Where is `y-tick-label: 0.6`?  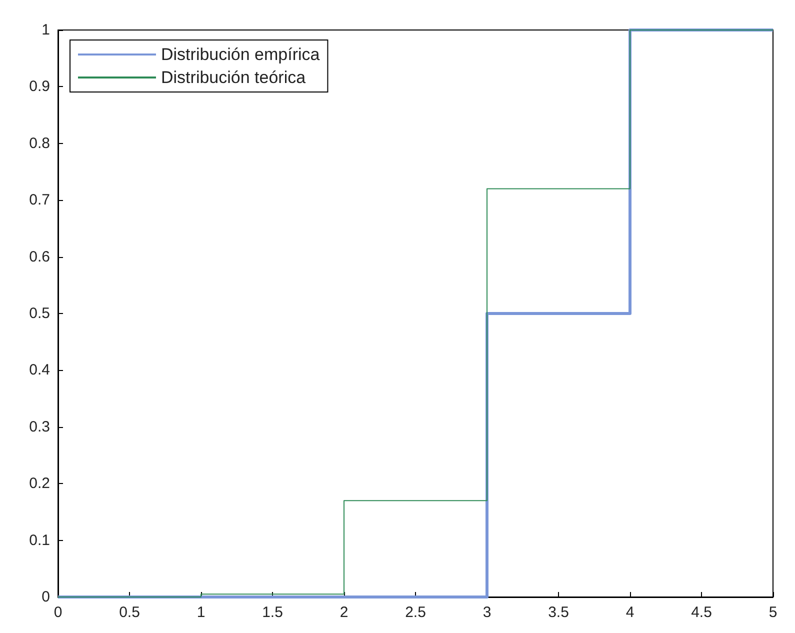
y-tick-label: 0.6 is located at coordinates (39, 257).